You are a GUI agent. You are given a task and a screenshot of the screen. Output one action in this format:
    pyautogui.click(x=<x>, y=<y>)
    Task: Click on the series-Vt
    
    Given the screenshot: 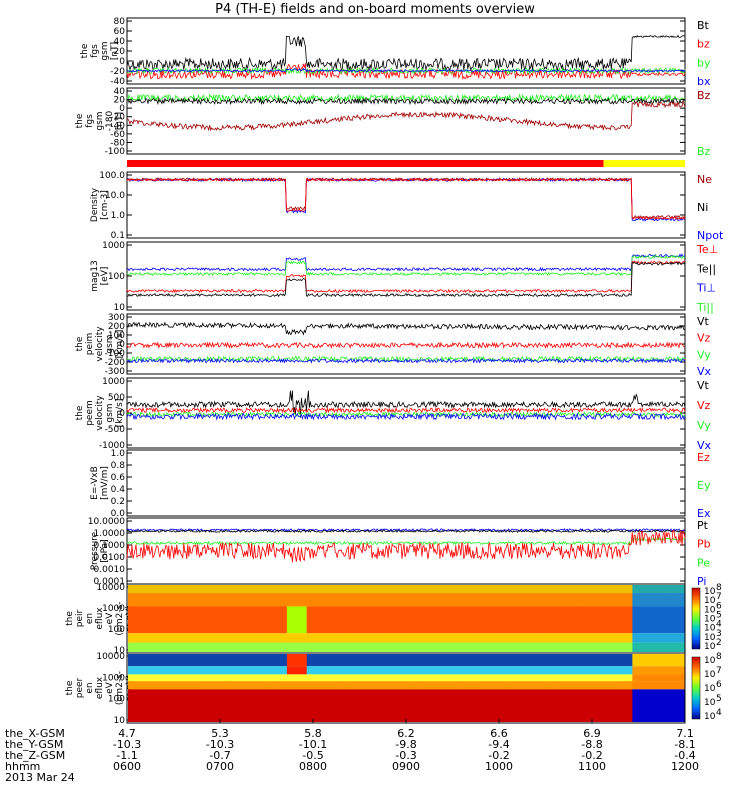 What is the action you would take?
    pyautogui.click(x=406, y=404)
    